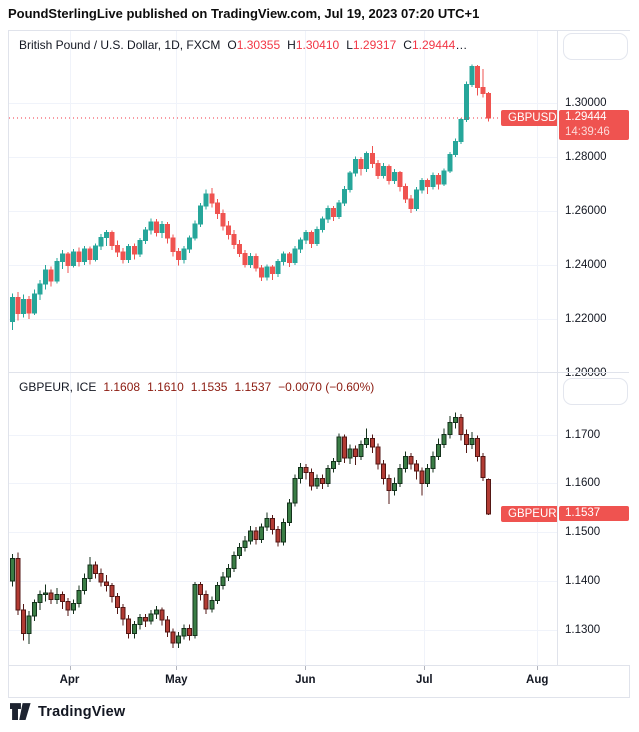  What do you see at coordinates (349, 45) in the screenshot?
I see `ohlc-key: L` at bounding box center [349, 45].